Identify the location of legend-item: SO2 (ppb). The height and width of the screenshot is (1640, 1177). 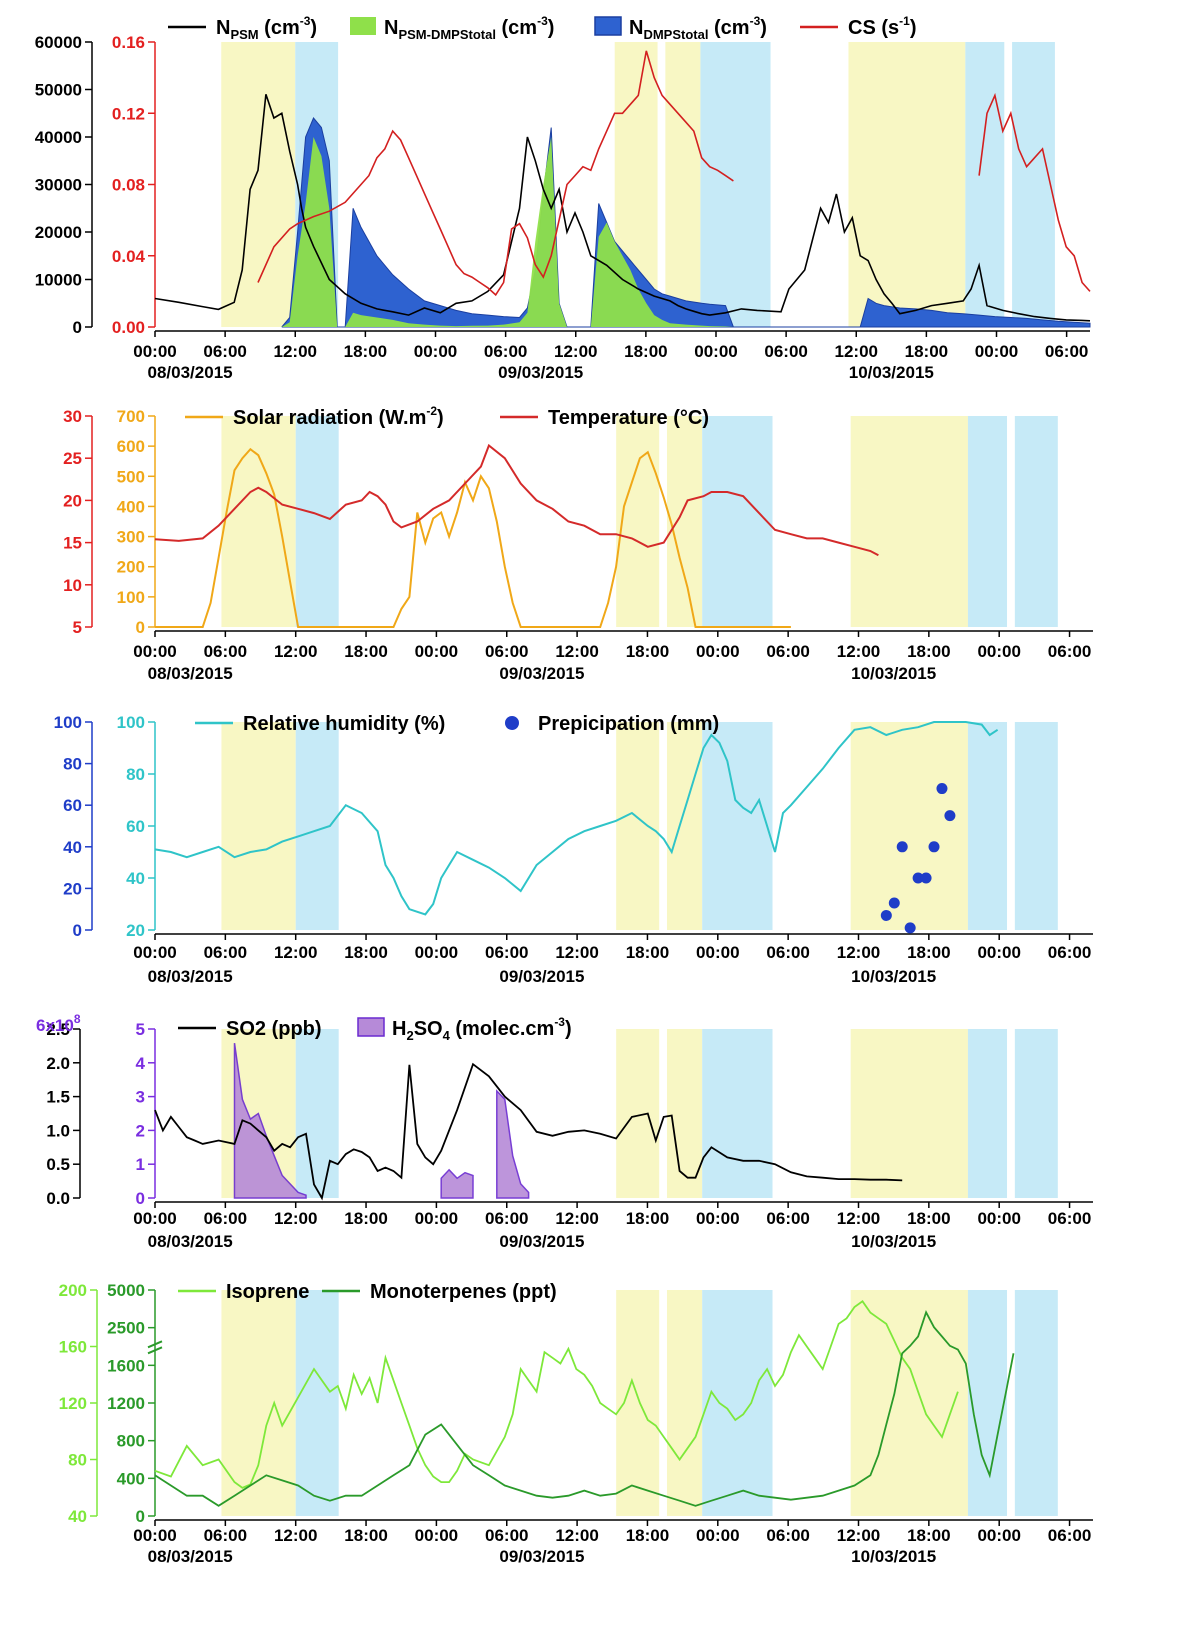
(250, 1029).